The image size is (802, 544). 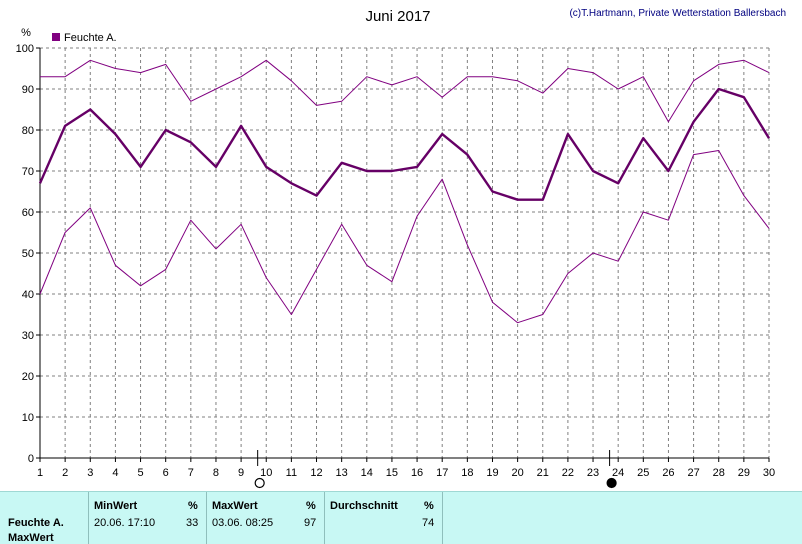 I want to click on x-tick-label: 15, so click(x=392, y=473).